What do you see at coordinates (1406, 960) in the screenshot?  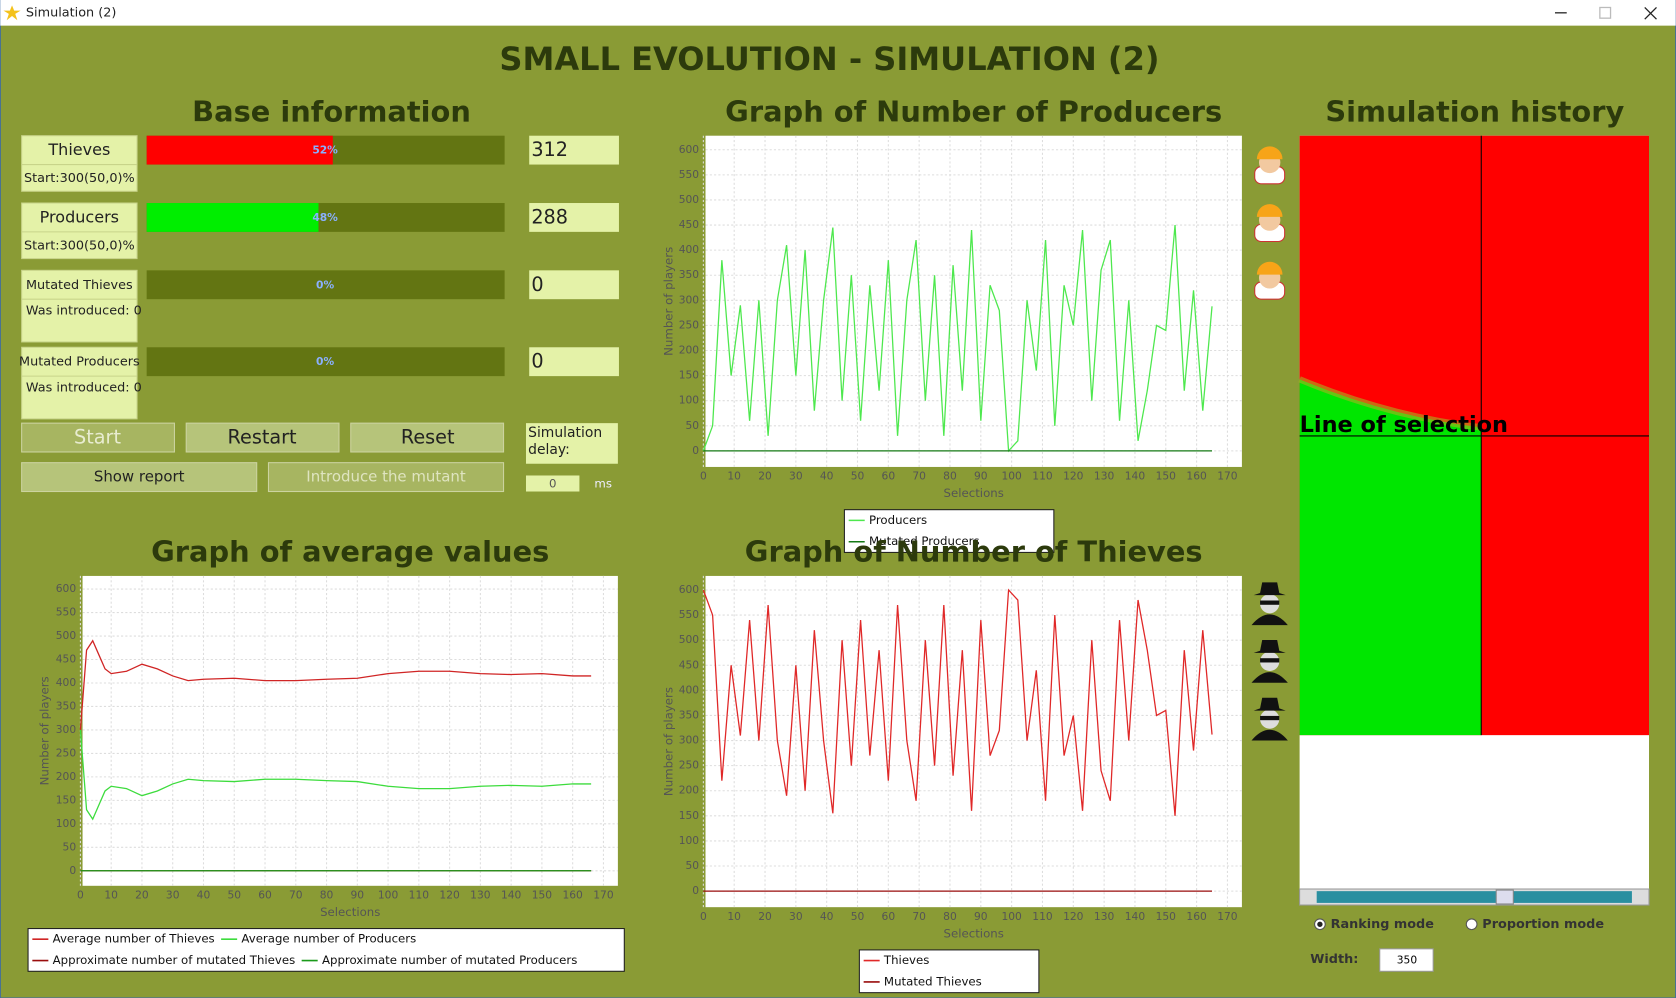 I see `width-spinner` at bounding box center [1406, 960].